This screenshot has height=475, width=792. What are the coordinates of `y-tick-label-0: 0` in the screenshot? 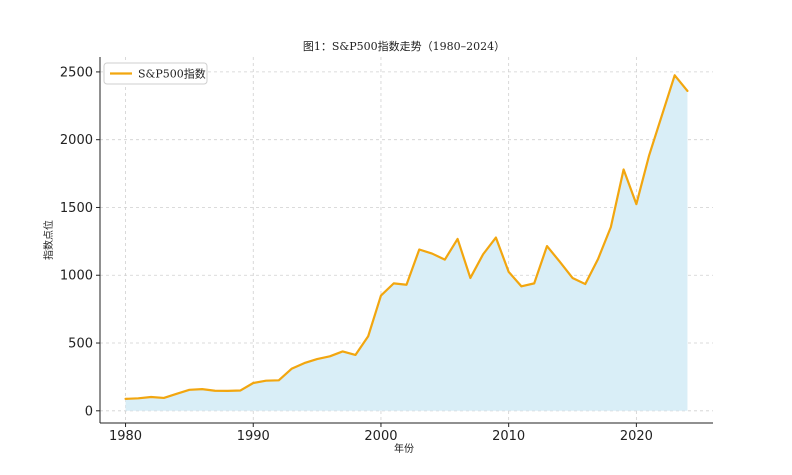 It's located at (89, 411).